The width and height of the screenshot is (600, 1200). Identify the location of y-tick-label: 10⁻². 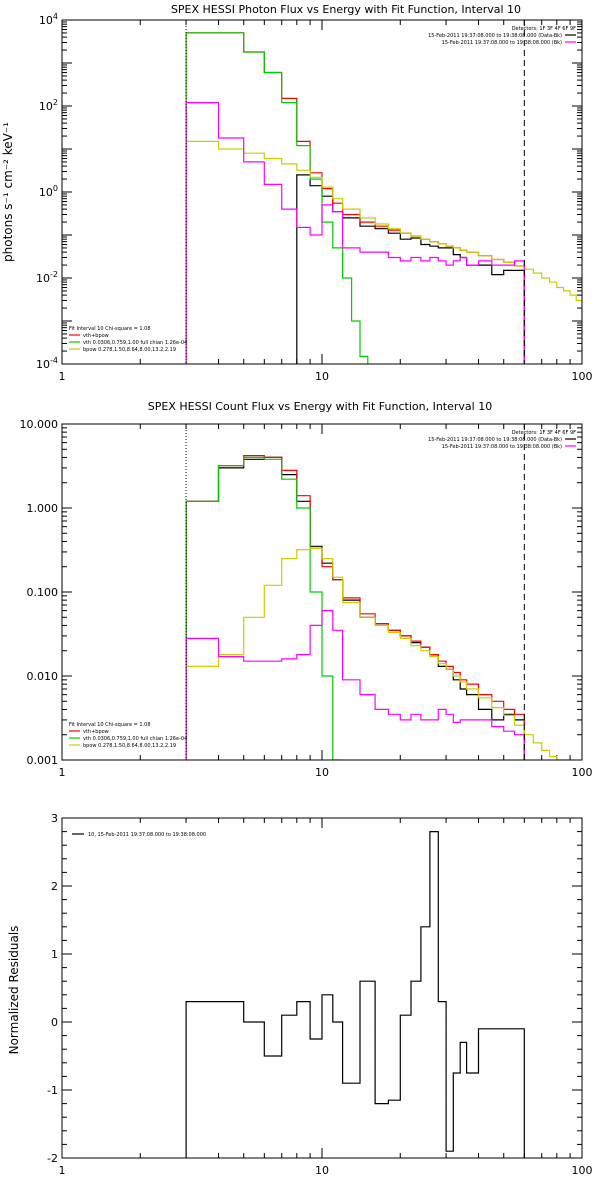
(47, 277).